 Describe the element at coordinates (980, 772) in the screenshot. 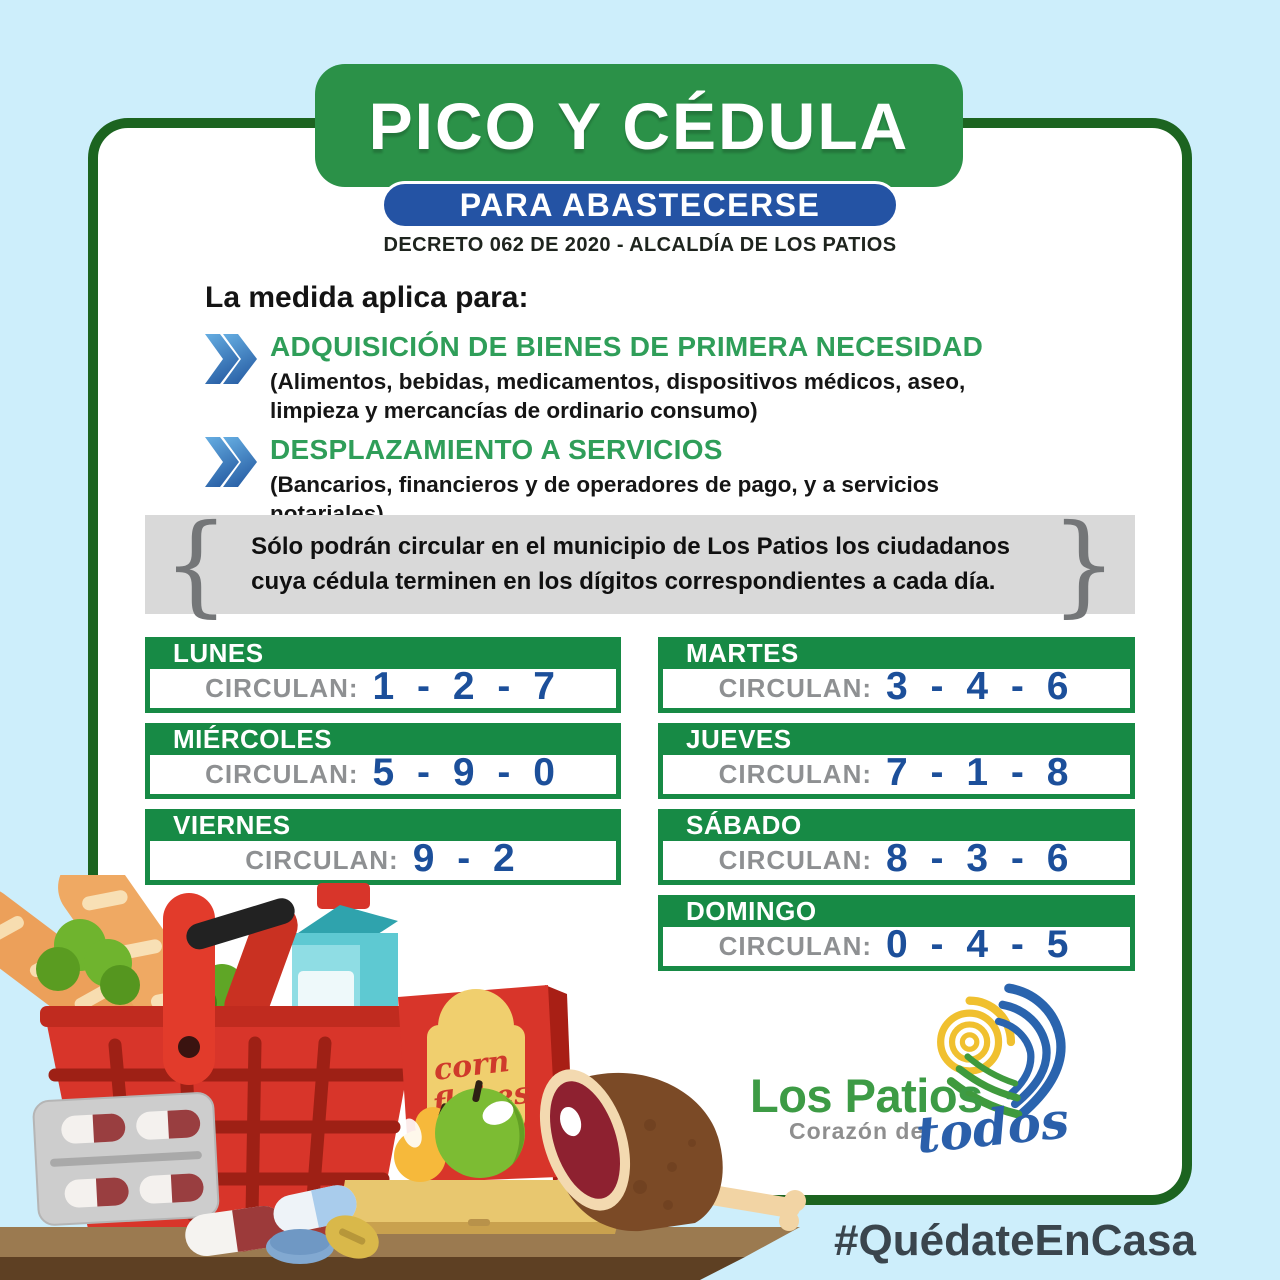

I see `day-digits: 7 - 1 - 8` at that location.